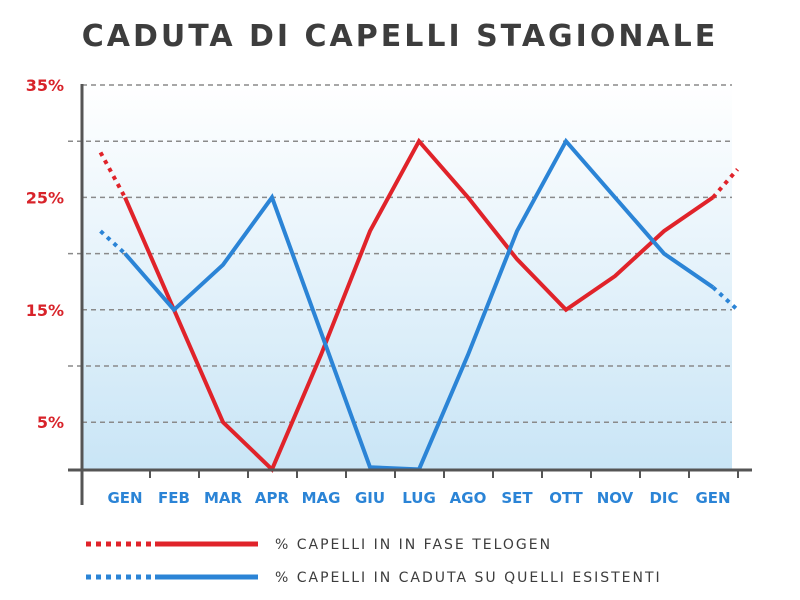 Image resolution: width=800 pixels, height=600 pixels. Describe the element at coordinates (413, 545) in the screenshot. I see `legend-label-telogen: % CAPELLI IN IN FASE TELOGEN` at that location.